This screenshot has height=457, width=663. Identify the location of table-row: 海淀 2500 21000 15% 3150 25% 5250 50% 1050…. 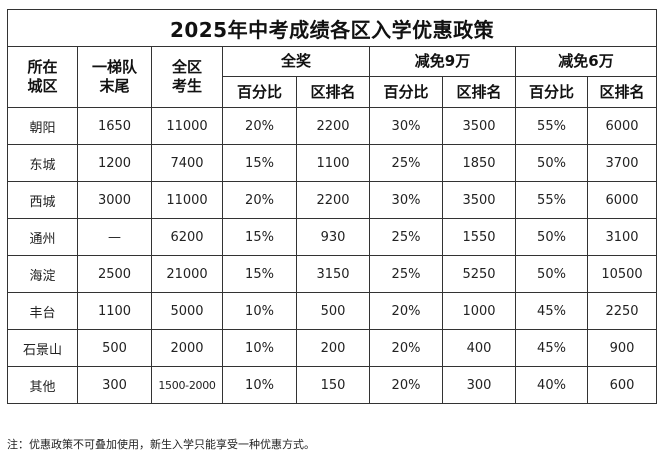
(332, 274).